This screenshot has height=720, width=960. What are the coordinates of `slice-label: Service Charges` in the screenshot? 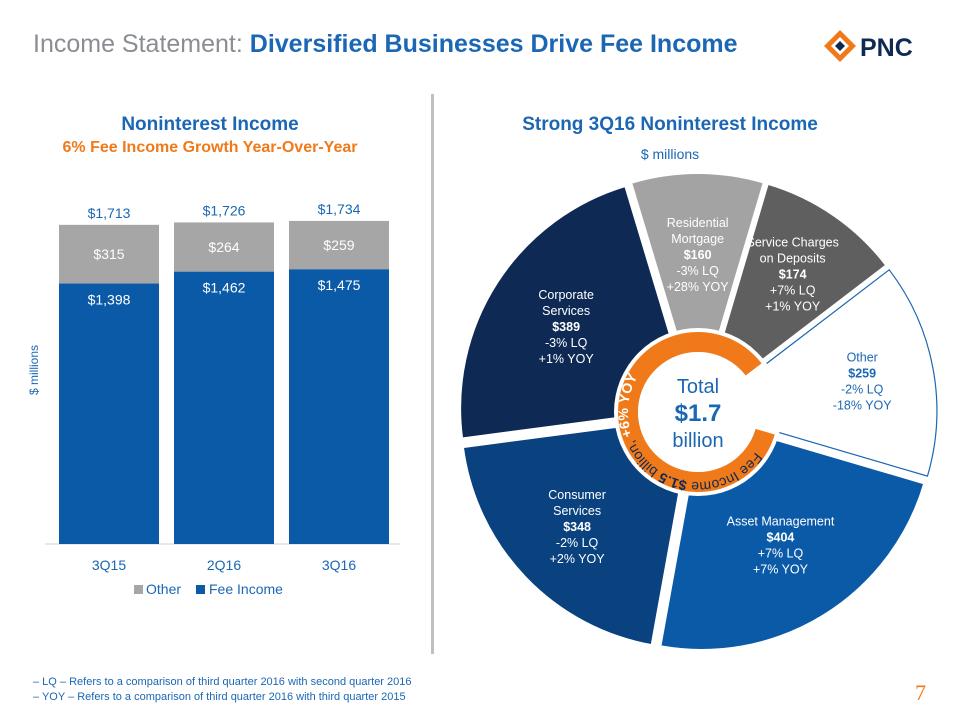 It's located at (792, 242).